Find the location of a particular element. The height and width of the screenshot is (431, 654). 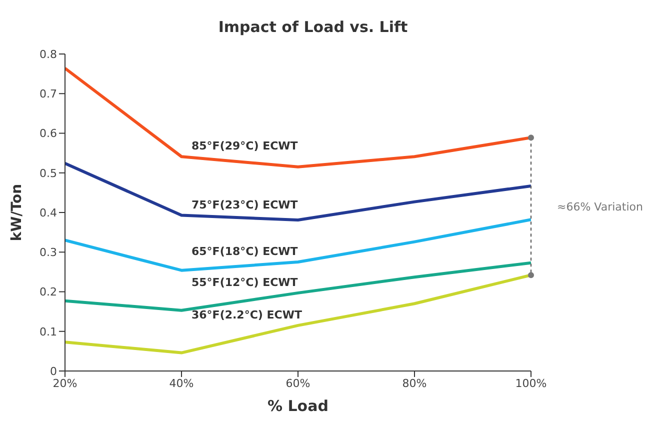

y-tick-label: 0.8 is located at coordinates (48, 54).